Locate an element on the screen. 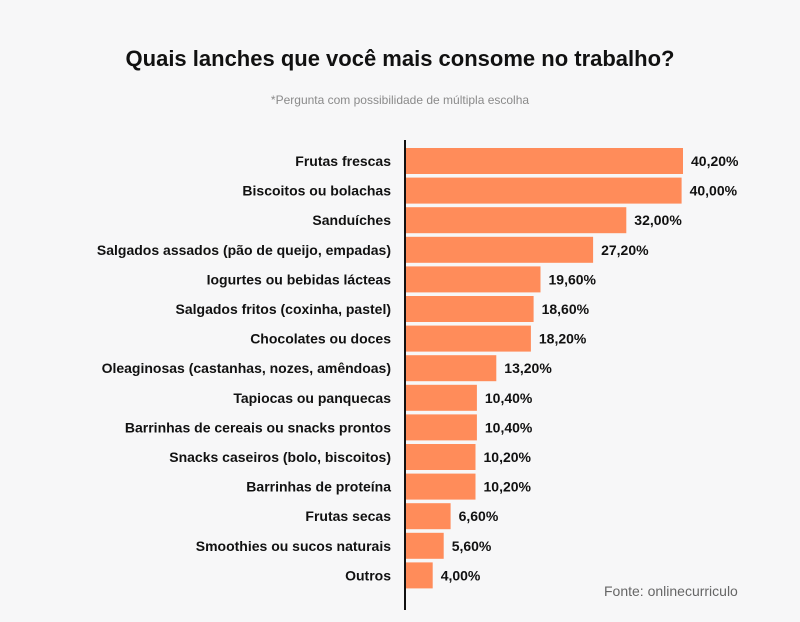 The width and height of the screenshot is (800, 622). category-label: Smoothies ou sucos naturais is located at coordinates (293, 546).